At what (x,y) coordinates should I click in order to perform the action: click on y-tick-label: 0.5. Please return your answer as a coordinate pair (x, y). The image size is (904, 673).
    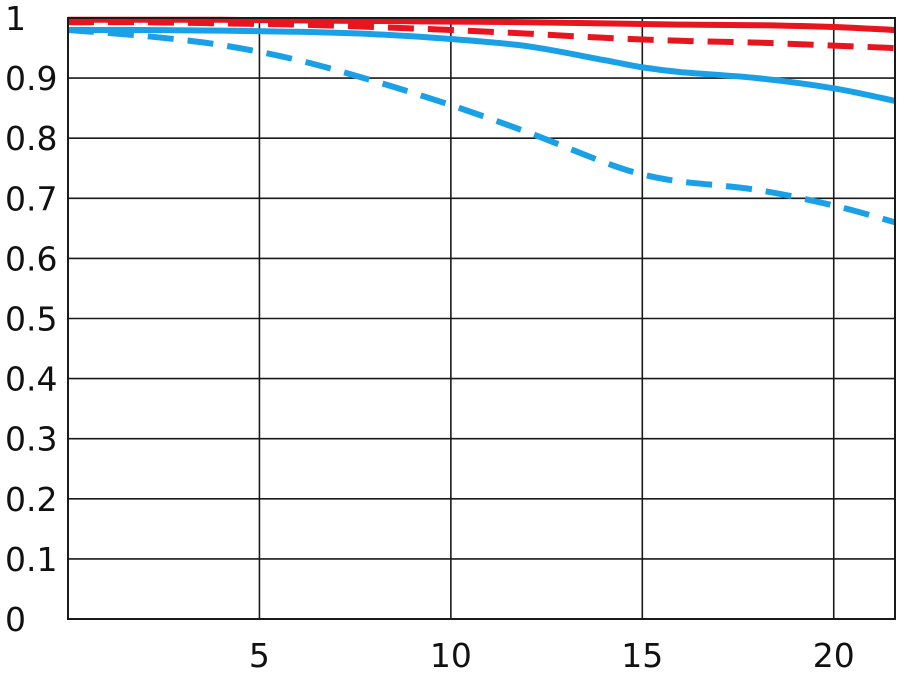
    Looking at the image, I should click on (31, 319).